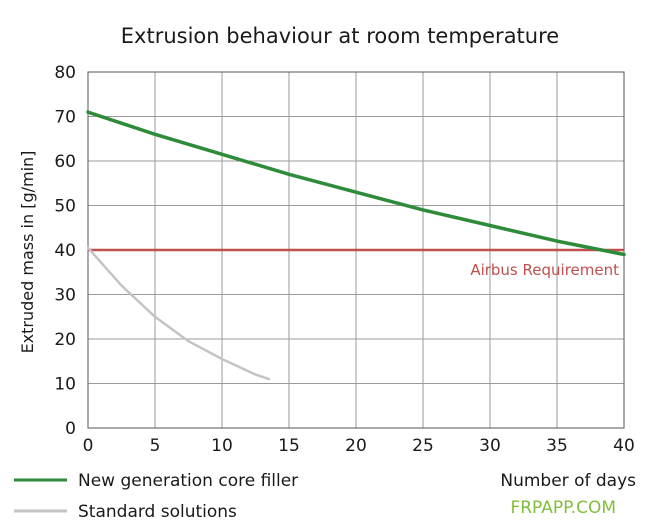 The width and height of the screenshot is (645, 530). I want to click on x-axis-label: Number of days, so click(568, 481).